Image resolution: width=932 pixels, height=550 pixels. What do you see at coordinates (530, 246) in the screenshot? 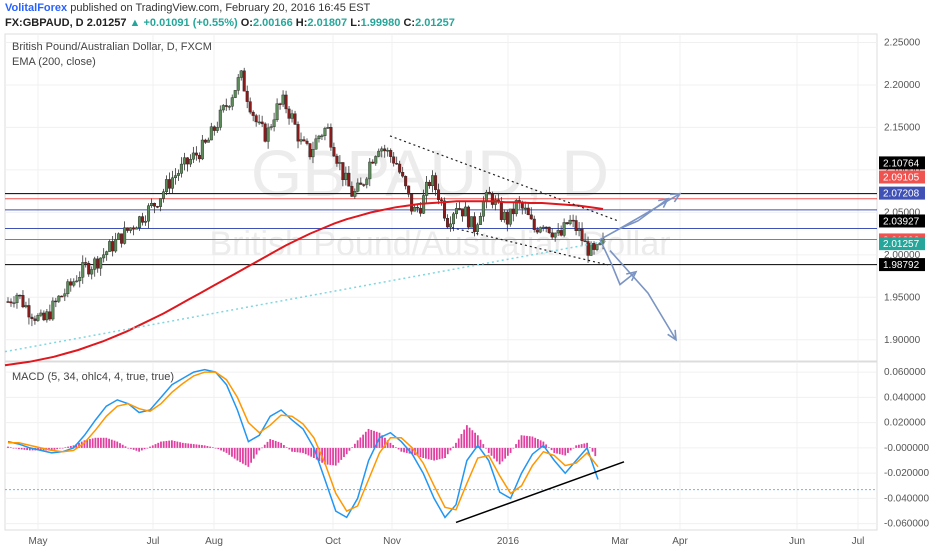
I see `channel-lower` at bounding box center [530, 246].